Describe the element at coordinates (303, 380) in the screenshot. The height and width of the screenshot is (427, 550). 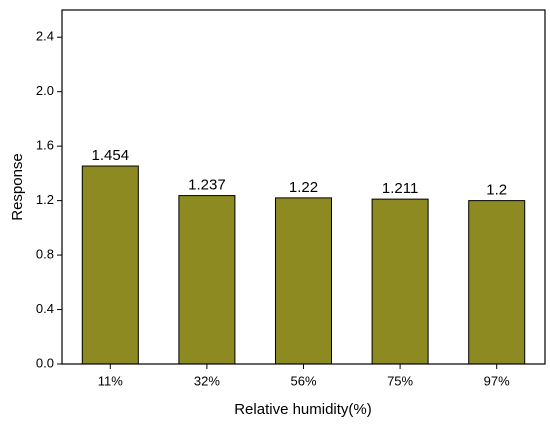
I see `x-tick-label: 56%` at that location.